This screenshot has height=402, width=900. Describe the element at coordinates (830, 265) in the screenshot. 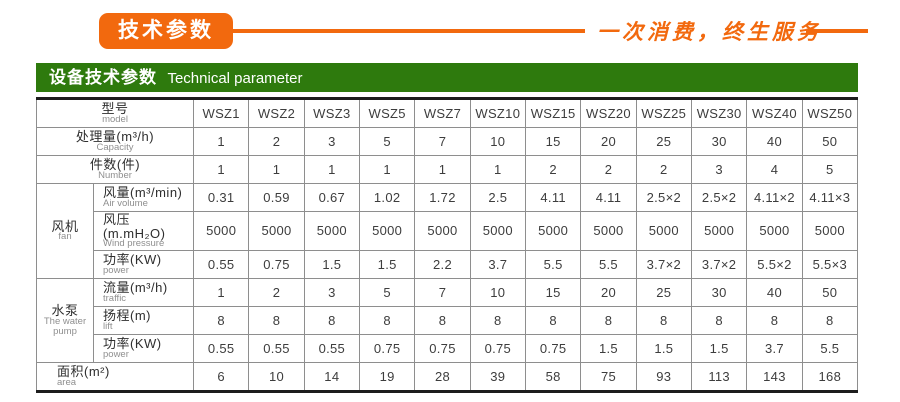

I see `value-cell: 5.5×3` at that location.